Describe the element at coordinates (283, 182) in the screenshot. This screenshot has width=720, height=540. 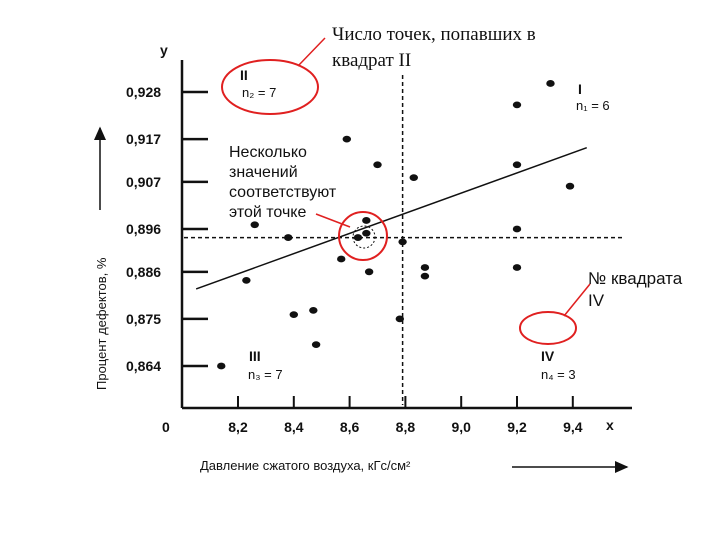
I see `callout-multi-text: Несколько значений соответствуют этой точке` at that location.